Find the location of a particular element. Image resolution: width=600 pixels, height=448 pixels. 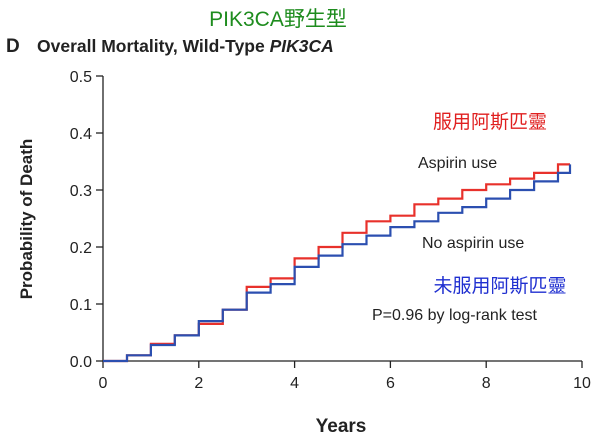

x-tick-label: 10 is located at coordinates (582, 383).